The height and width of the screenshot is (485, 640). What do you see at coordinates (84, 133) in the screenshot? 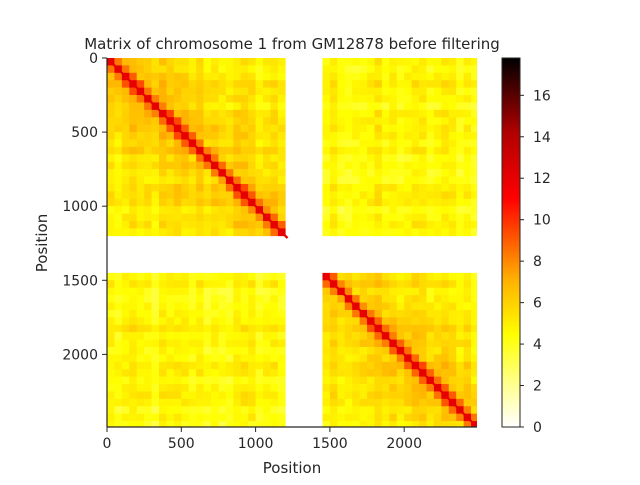
I see `y-tick-label: 500` at bounding box center [84, 133].